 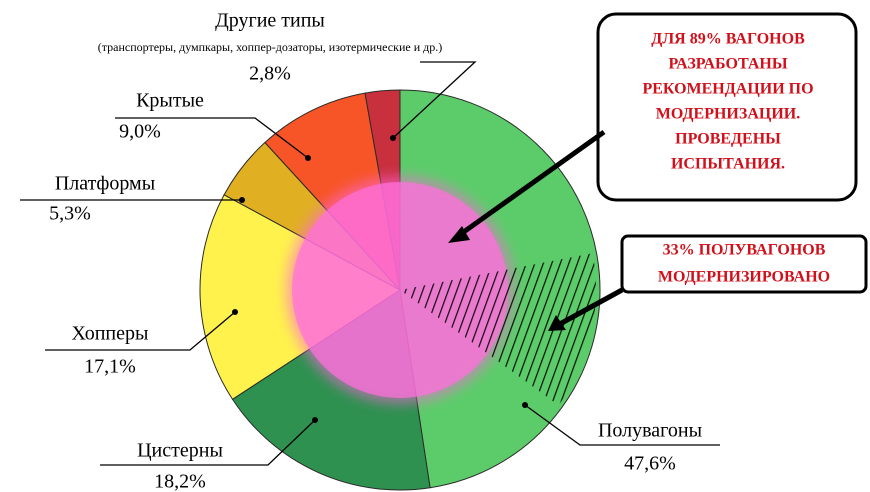 I want to click on callout-text: РАЗРАБОТАНЫ, so click(x=727, y=64).